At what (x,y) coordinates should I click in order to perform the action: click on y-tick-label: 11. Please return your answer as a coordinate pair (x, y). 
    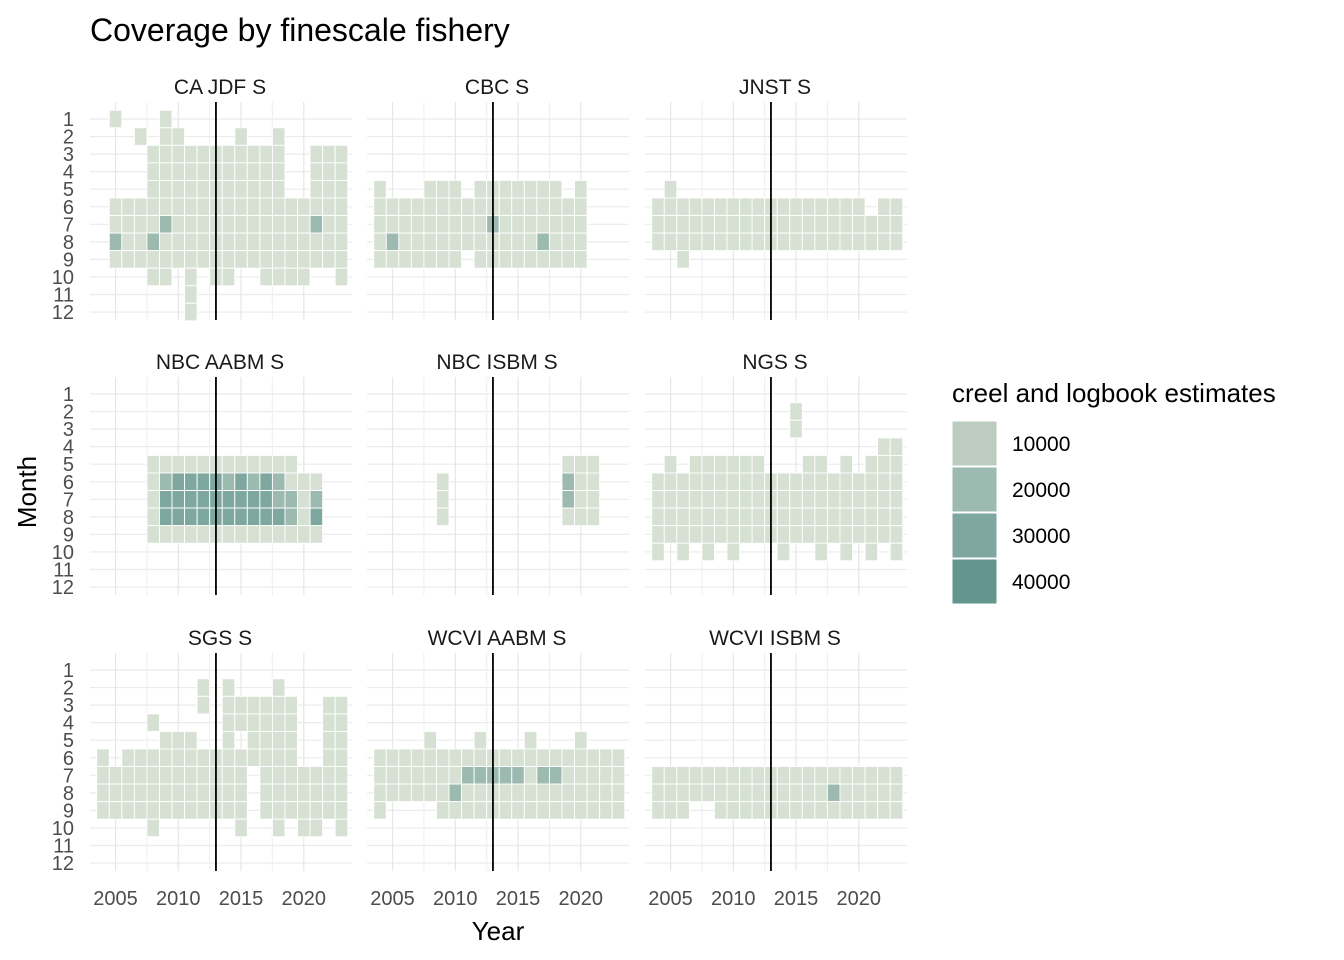
    Looking at the image, I should click on (63, 296).